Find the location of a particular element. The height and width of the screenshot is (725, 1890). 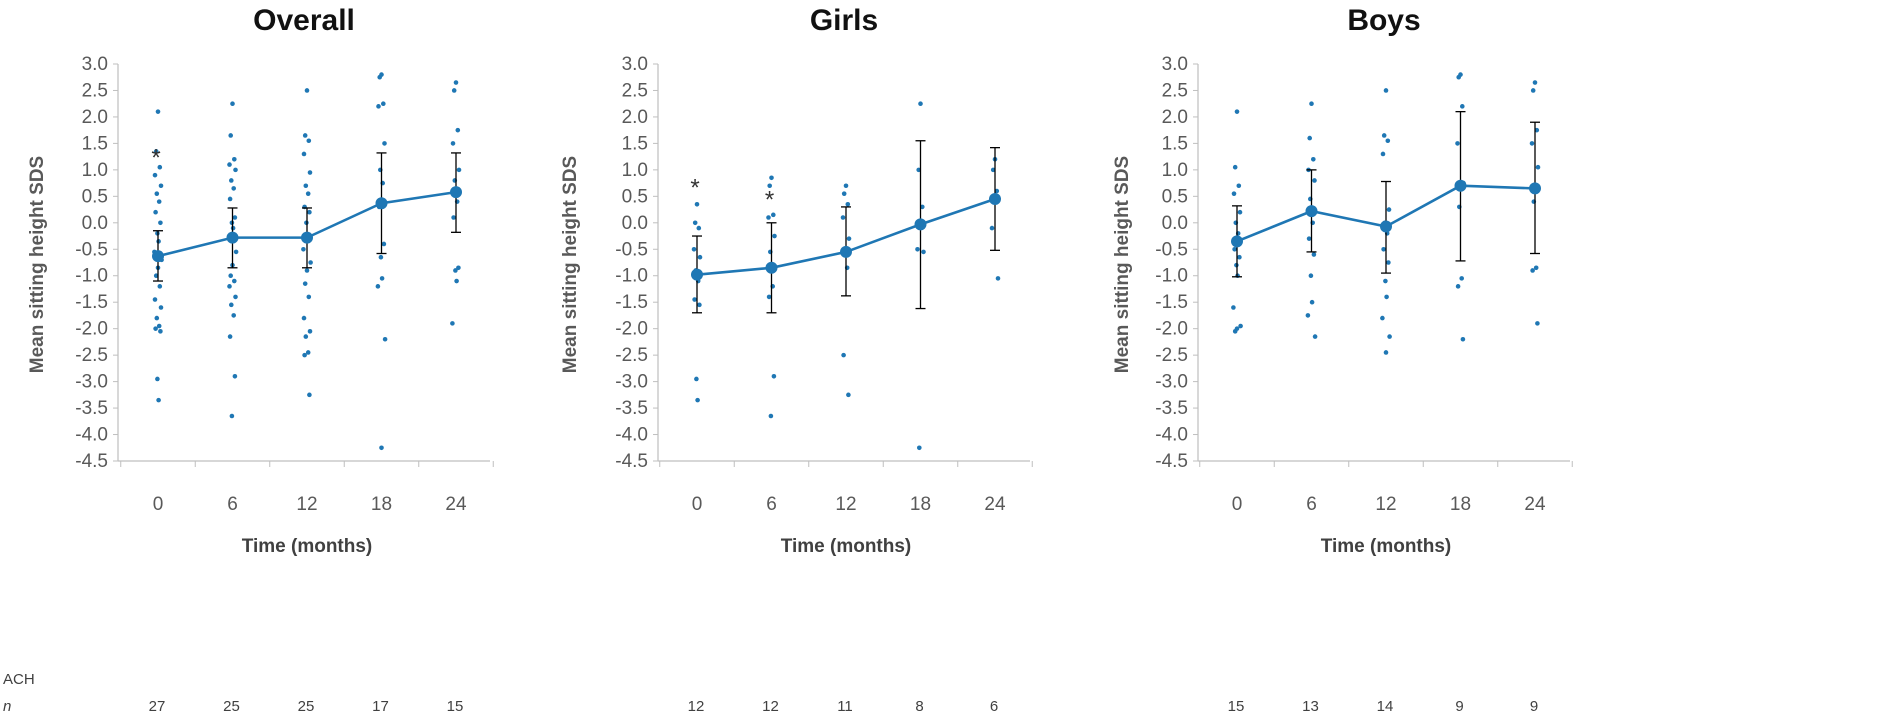

y-tick-label: 1.0 is located at coordinates (95, 170).